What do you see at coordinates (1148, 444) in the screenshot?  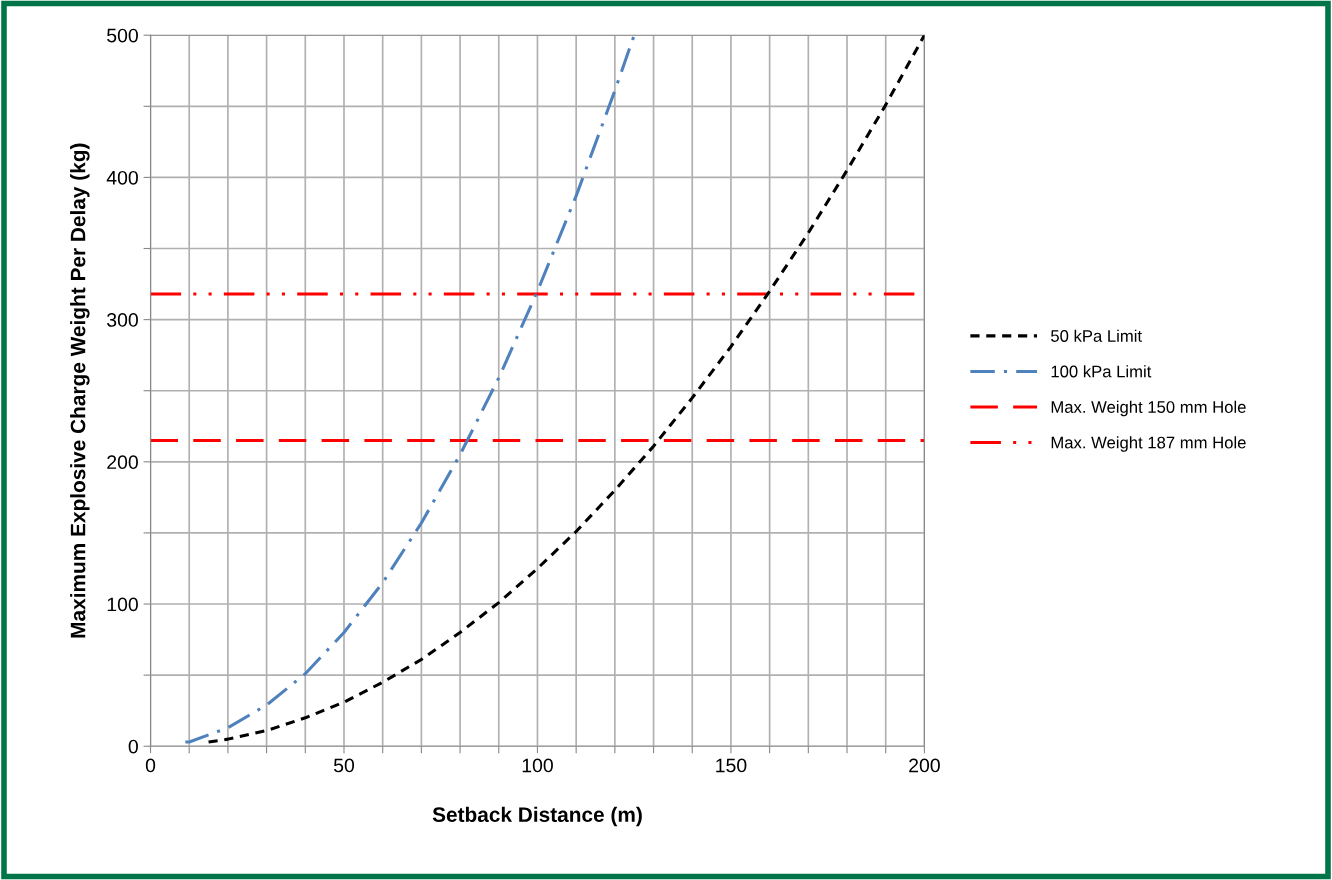 I see `legend-label: Max. Weight 187 mm Hole` at bounding box center [1148, 444].